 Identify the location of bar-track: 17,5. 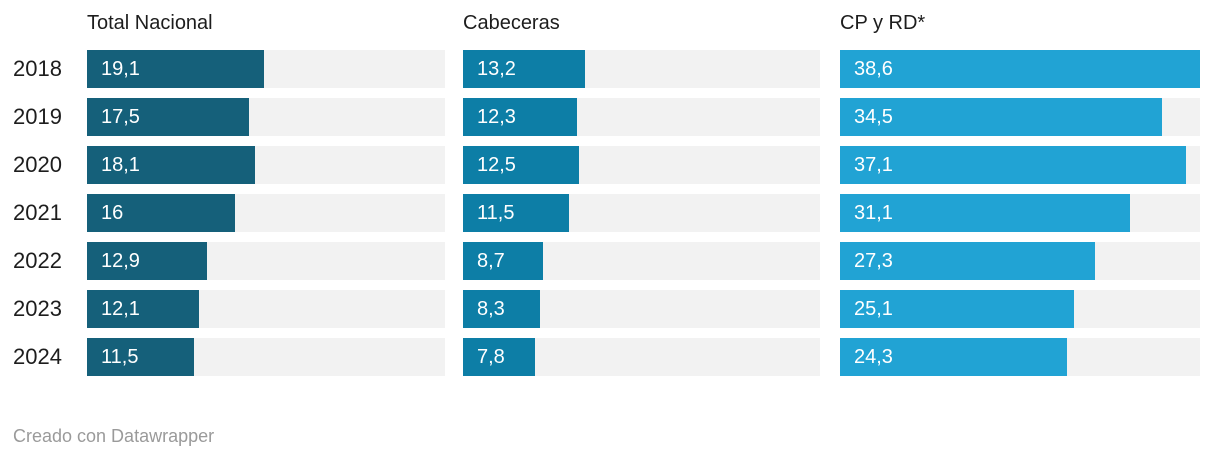
(266, 117).